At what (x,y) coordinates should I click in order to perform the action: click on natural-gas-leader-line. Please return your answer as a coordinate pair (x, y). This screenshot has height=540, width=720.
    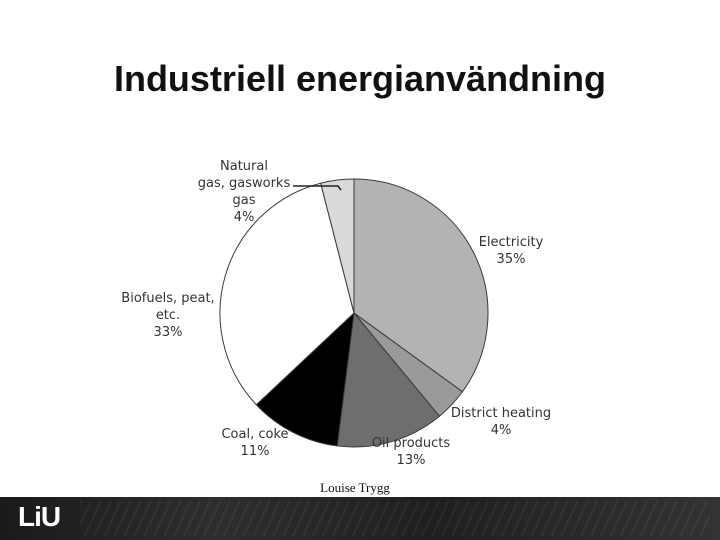
    Looking at the image, I should click on (317, 188).